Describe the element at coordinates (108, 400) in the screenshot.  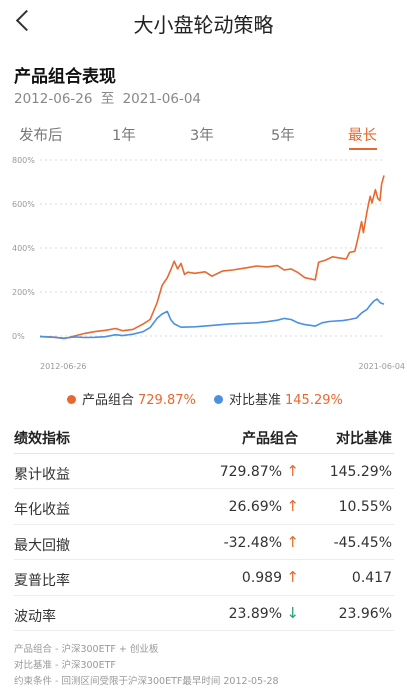
I see `legend-label: 产品组合` at that location.